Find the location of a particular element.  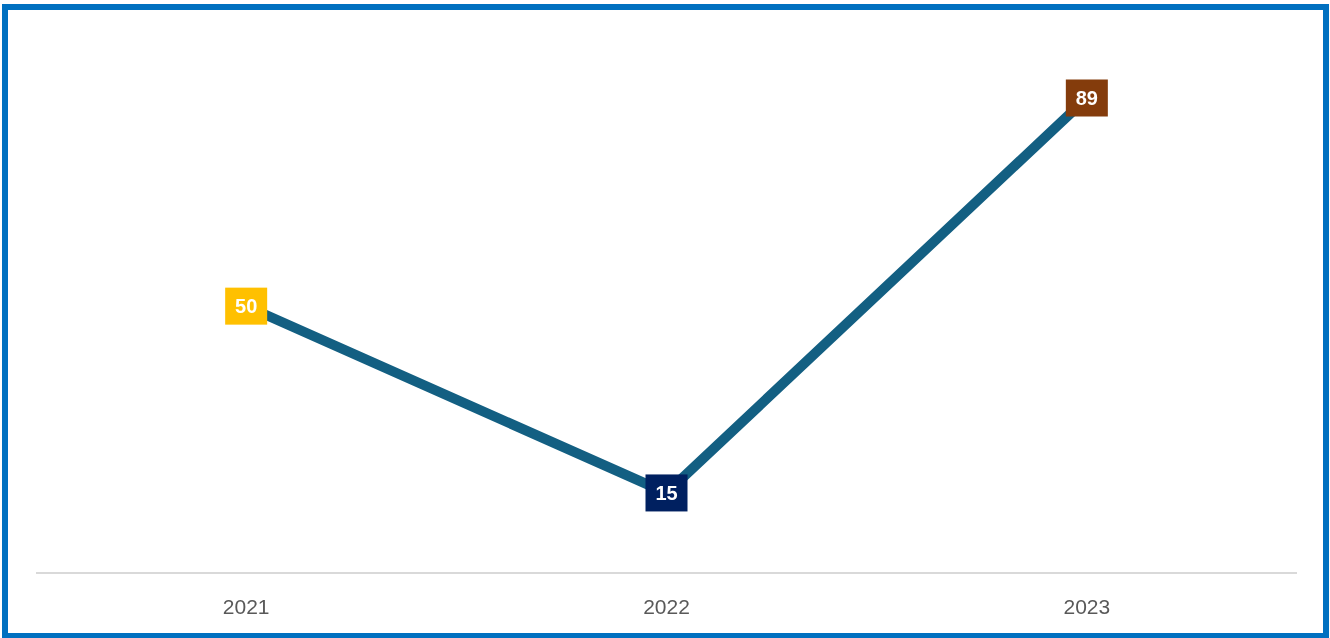

x-tick-label: 2023 is located at coordinates (1087, 606).